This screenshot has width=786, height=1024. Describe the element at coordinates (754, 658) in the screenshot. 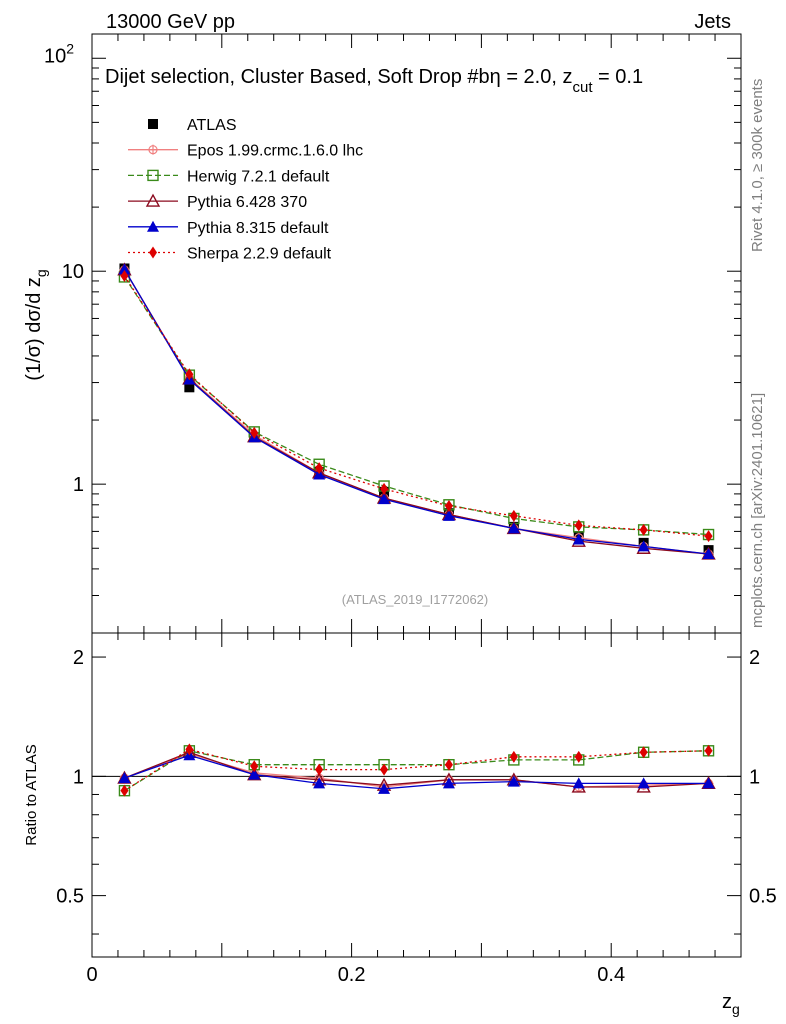

I see `ratio-ytick-label-right: 2` at that location.